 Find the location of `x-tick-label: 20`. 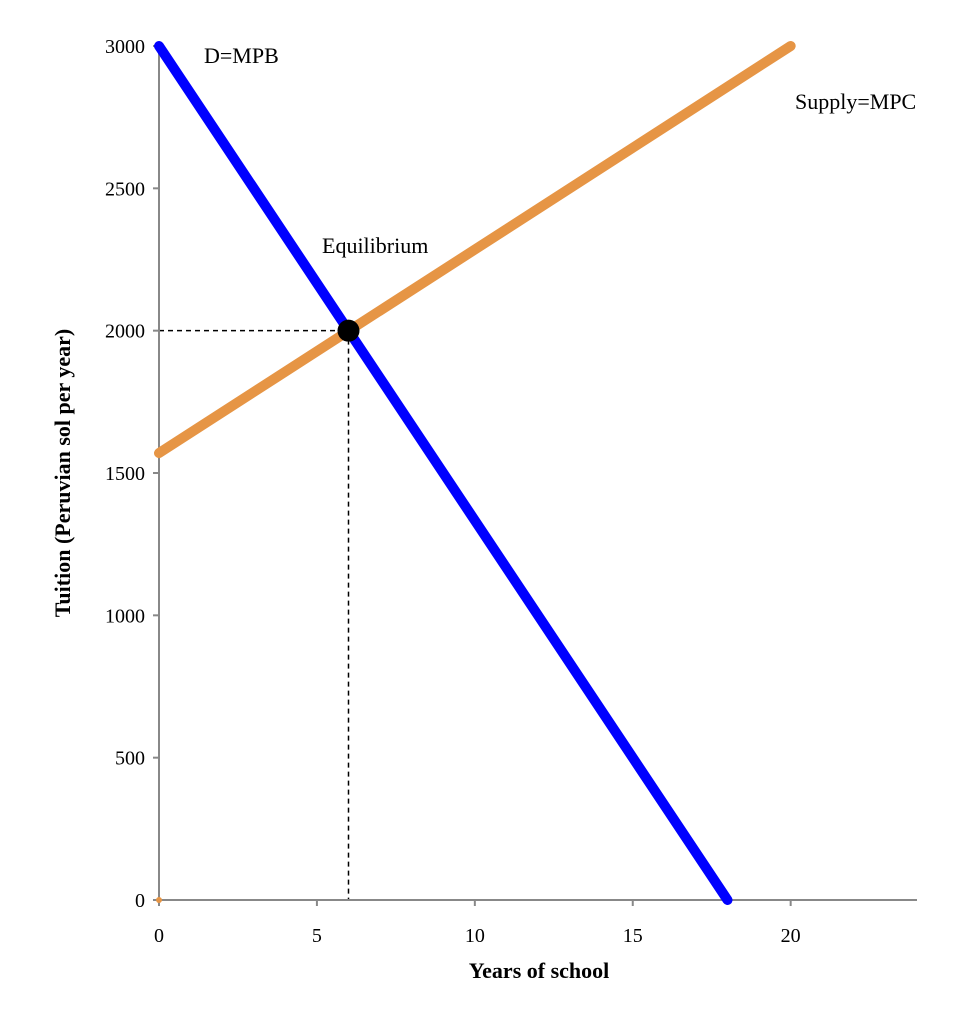

x-tick-label: 20 is located at coordinates (791, 936).